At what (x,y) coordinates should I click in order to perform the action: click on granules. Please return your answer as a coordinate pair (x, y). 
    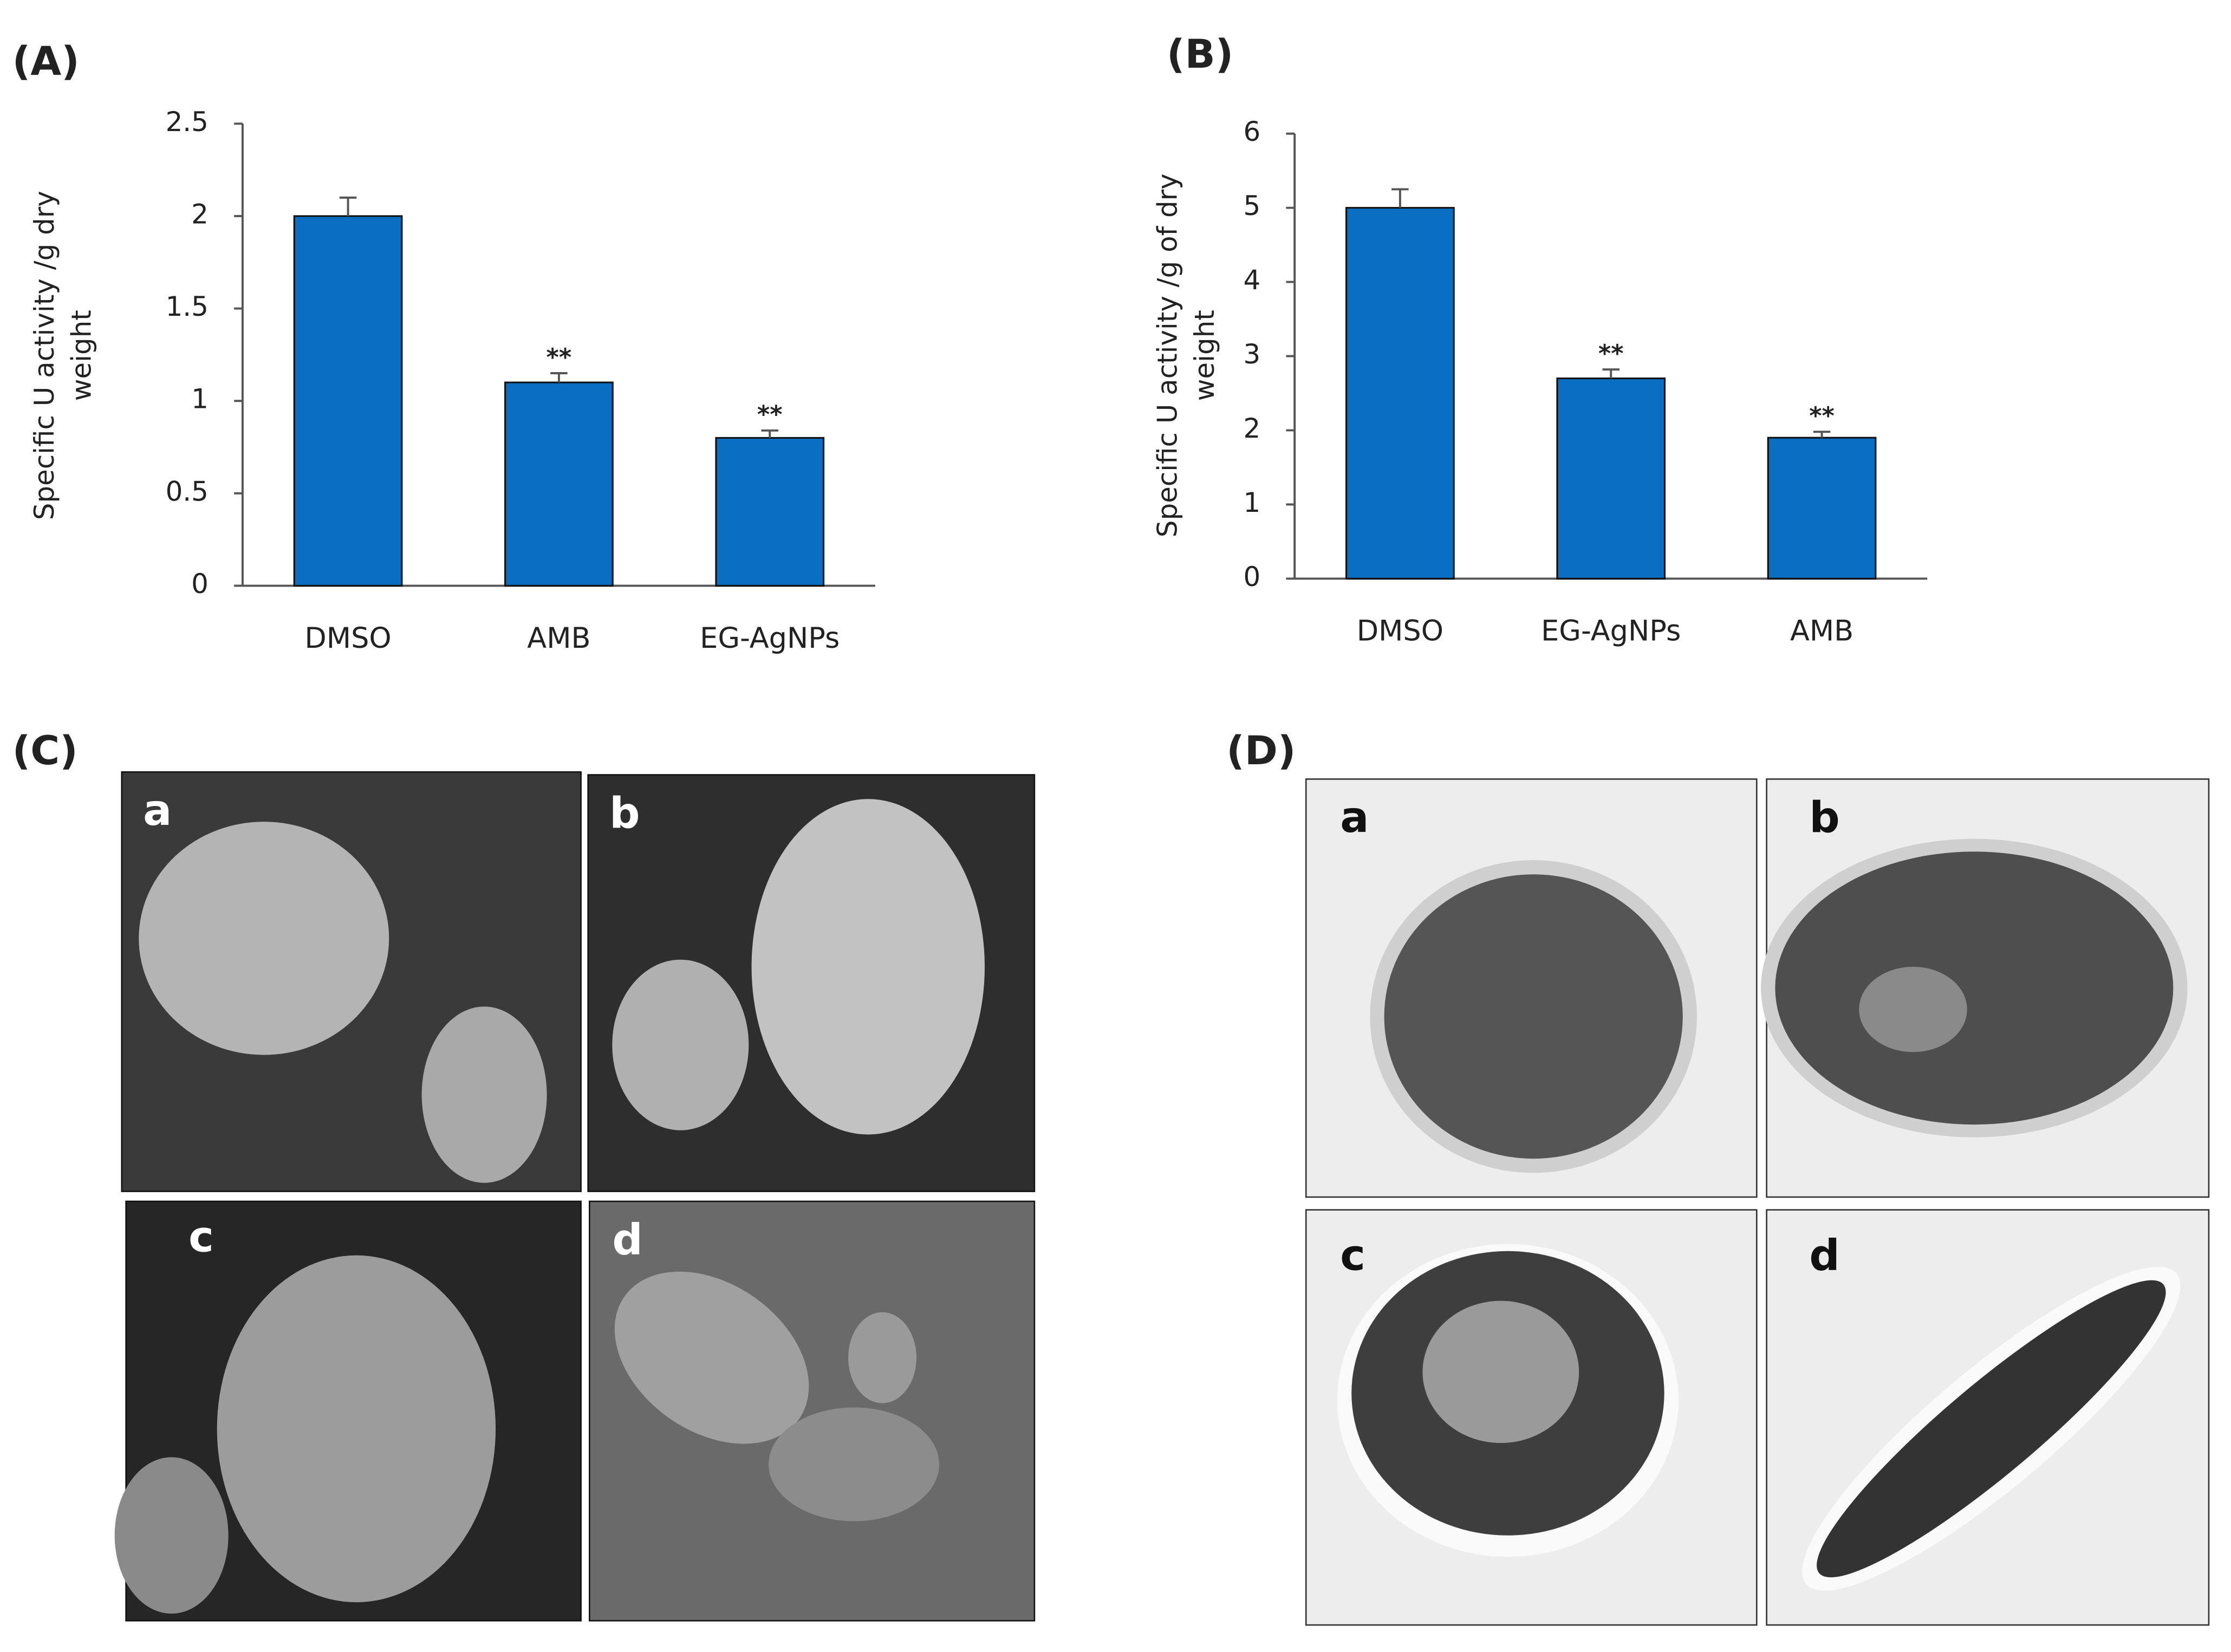
    Looking at the image, I should click on (1500, 1371).